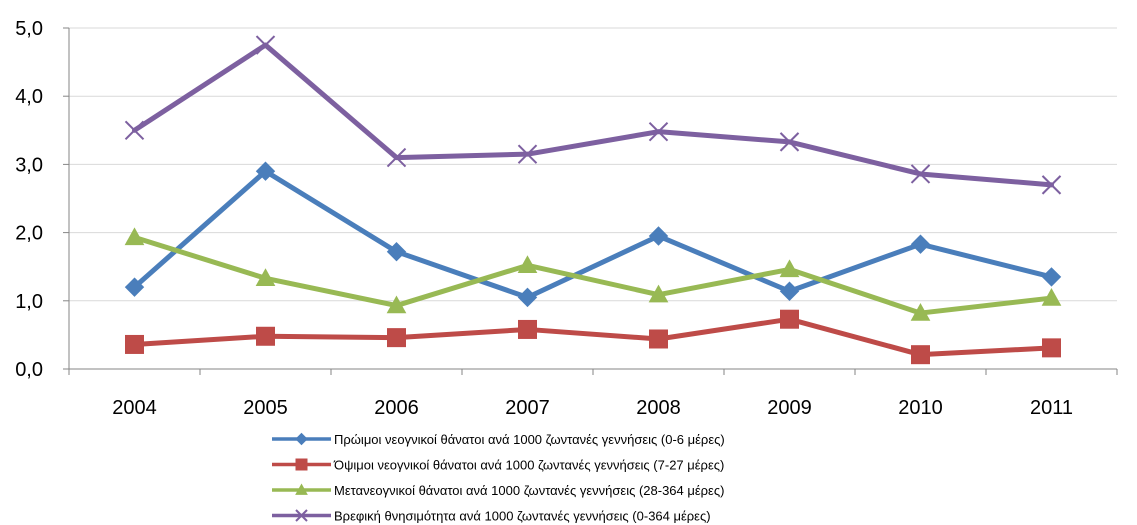 This screenshot has height=525, width=1137. What do you see at coordinates (29, 370) in the screenshot?
I see `y-tick-label: 0,0` at bounding box center [29, 370].